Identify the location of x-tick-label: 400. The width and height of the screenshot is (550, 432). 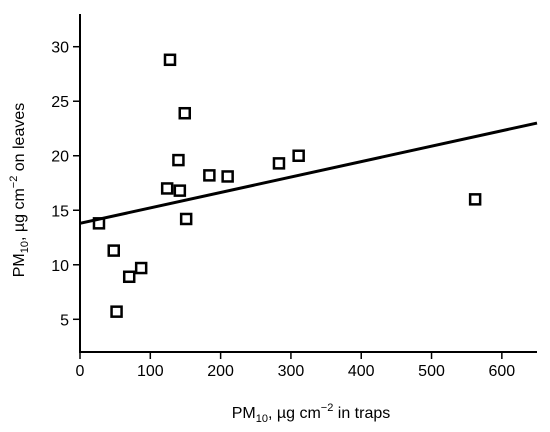
(361, 371).